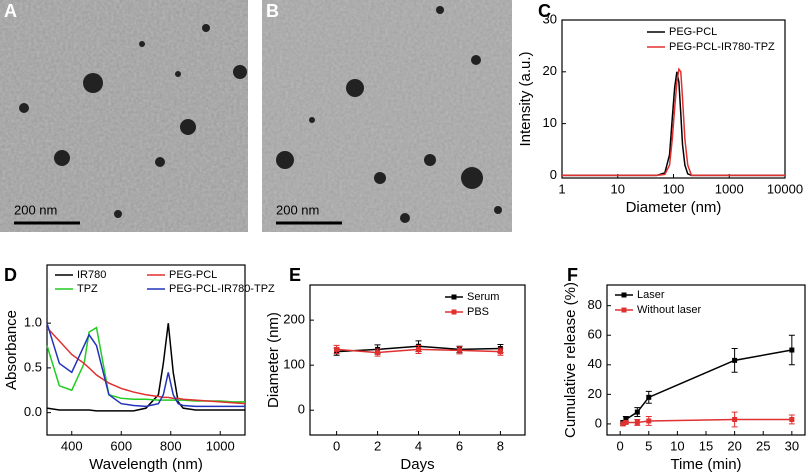 The width and height of the screenshot is (810, 476). What do you see at coordinates (377, 445) in the screenshot?
I see `x-tick-label: 2` at bounding box center [377, 445].